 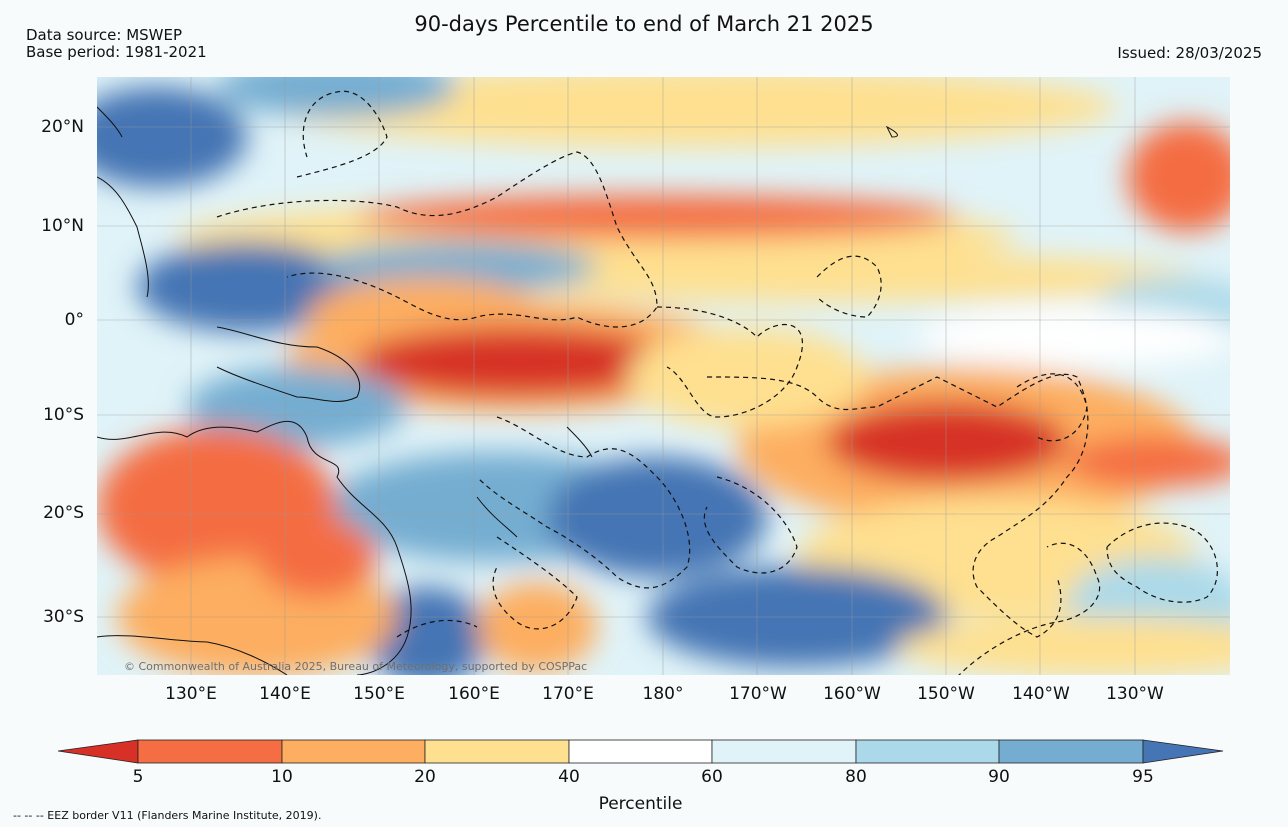 What do you see at coordinates (116, 52) in the screenshot?
I see `base-period-text: Base period: 1981-2021` at bounding box center [116, 52].